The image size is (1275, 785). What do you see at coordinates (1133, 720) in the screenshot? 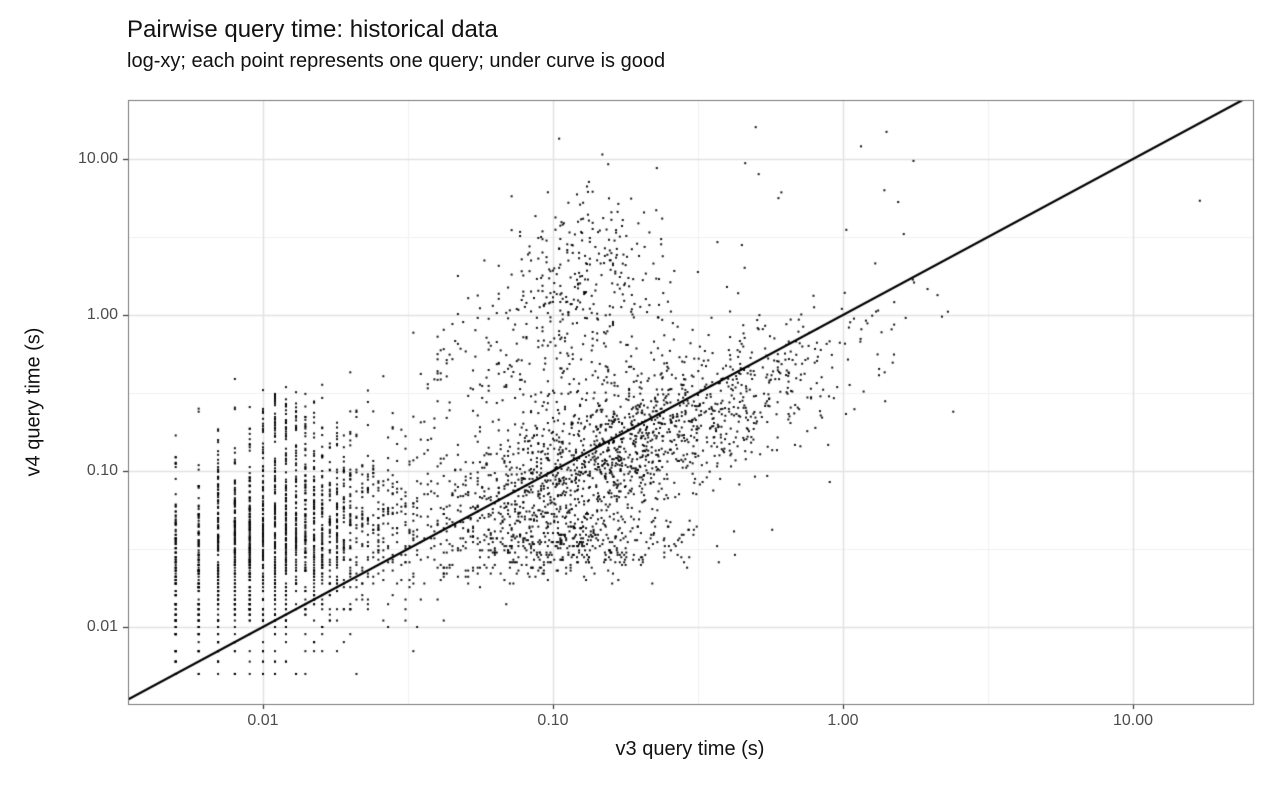
I see `x-tick-label: 10.00` at bounding box center [1133, 720].